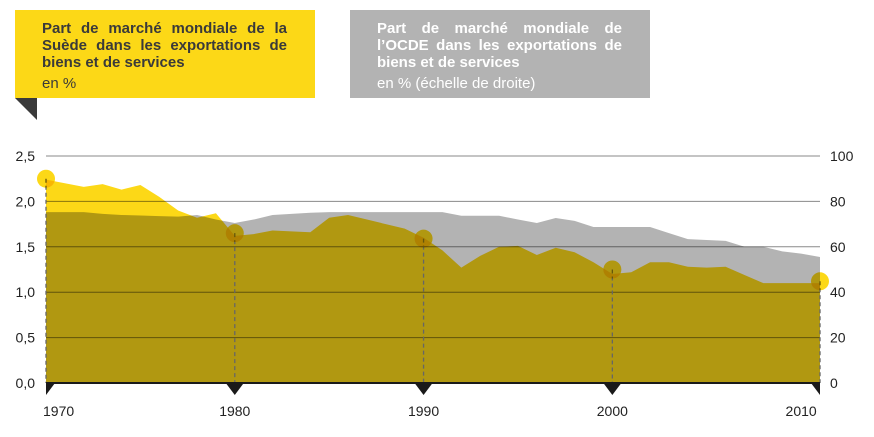 The height and width of the screenshot is (437, 874). Describe the element at coordinates (838, 247) in the screenshot. I see `y-right-tick-label: 60` at that location.